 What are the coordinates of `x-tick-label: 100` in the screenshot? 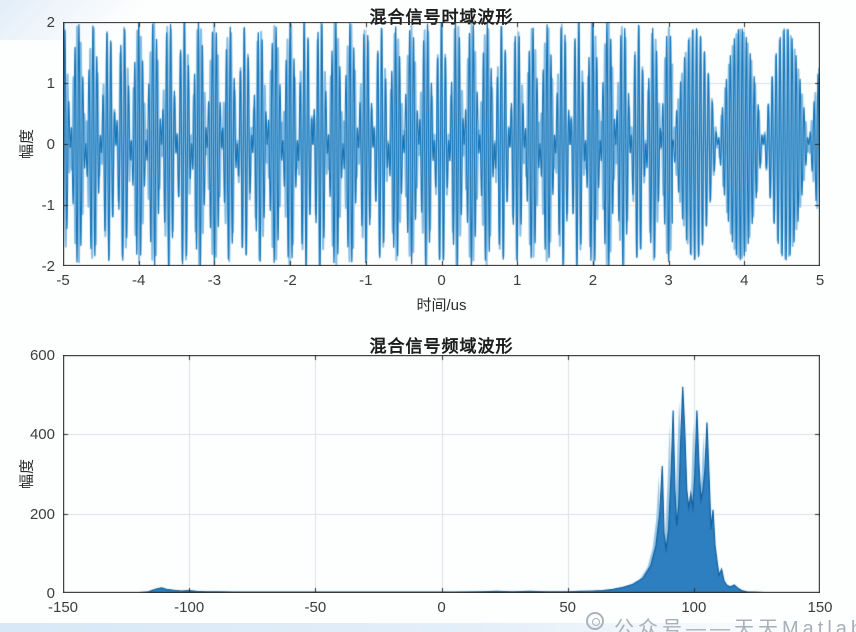 It's located at (694, 607).